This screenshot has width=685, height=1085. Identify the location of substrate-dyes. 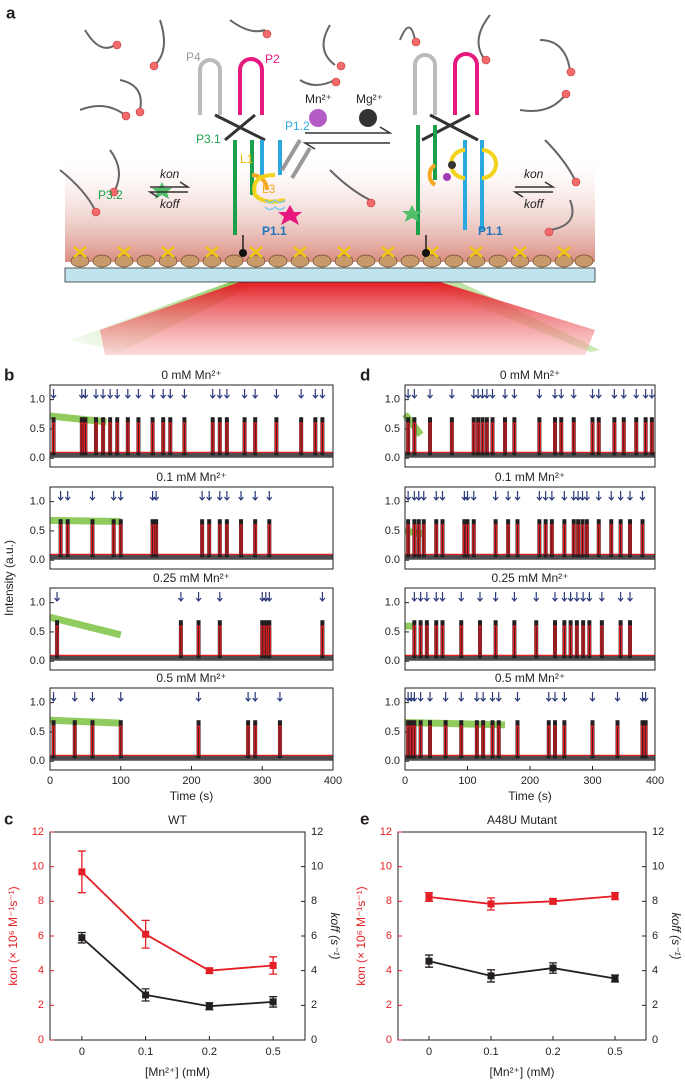
(336, 133).